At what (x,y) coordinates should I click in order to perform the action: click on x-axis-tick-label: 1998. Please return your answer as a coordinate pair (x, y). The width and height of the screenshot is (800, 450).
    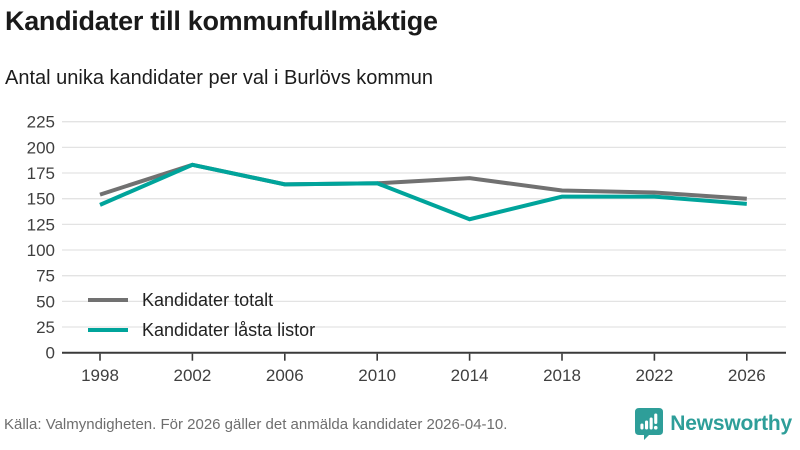
    Looking at the image, I should click on (100, 375).